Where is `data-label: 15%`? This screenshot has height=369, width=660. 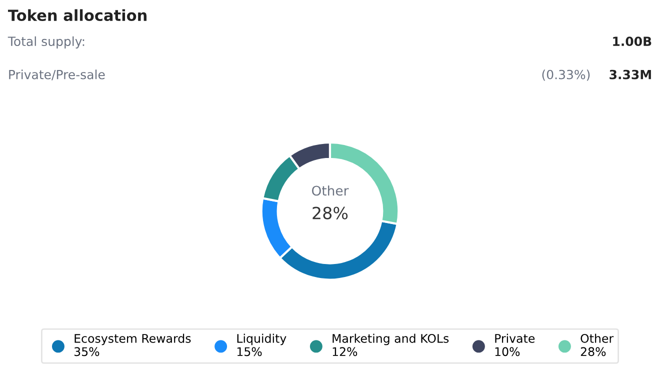 data-label: 15% is located at coordinates (249, 351).